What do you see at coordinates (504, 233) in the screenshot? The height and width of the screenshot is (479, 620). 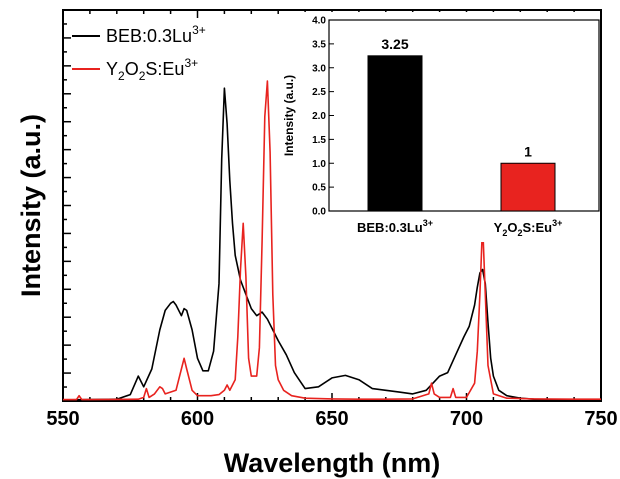 I see `inset-cat2-sub1: 2` at bounding box center [504, 233].